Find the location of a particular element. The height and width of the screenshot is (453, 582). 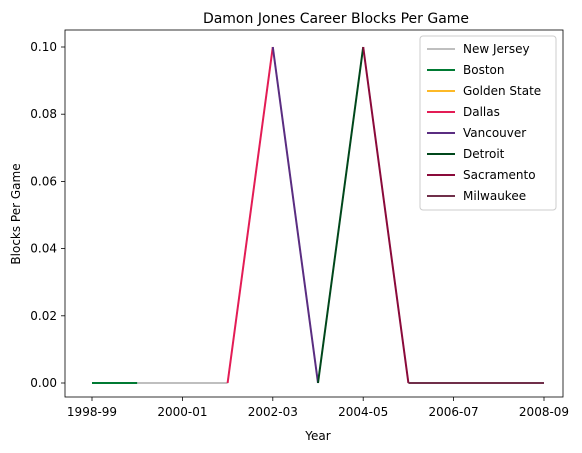

x-tick-label: 1998-99 is located at coordinates (92, 412).